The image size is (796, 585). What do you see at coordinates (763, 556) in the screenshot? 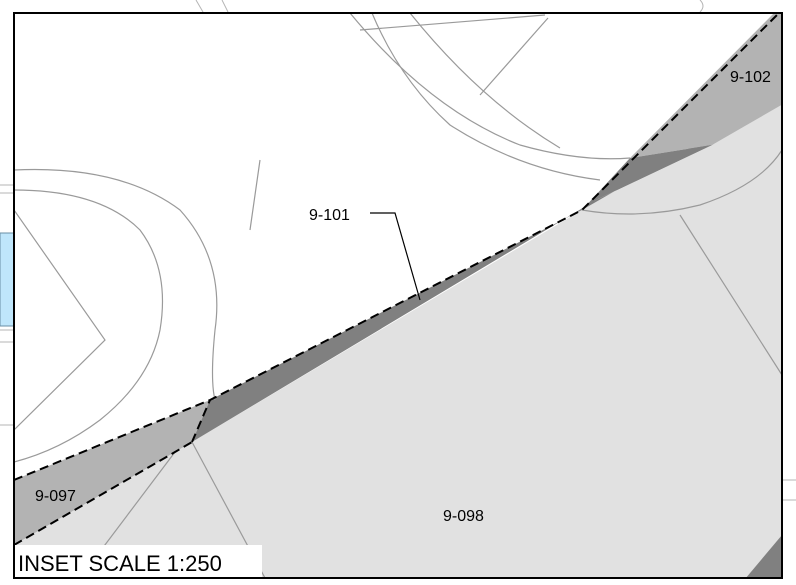
I see `parcel-corner-dark` at bounding box center [763, 556].